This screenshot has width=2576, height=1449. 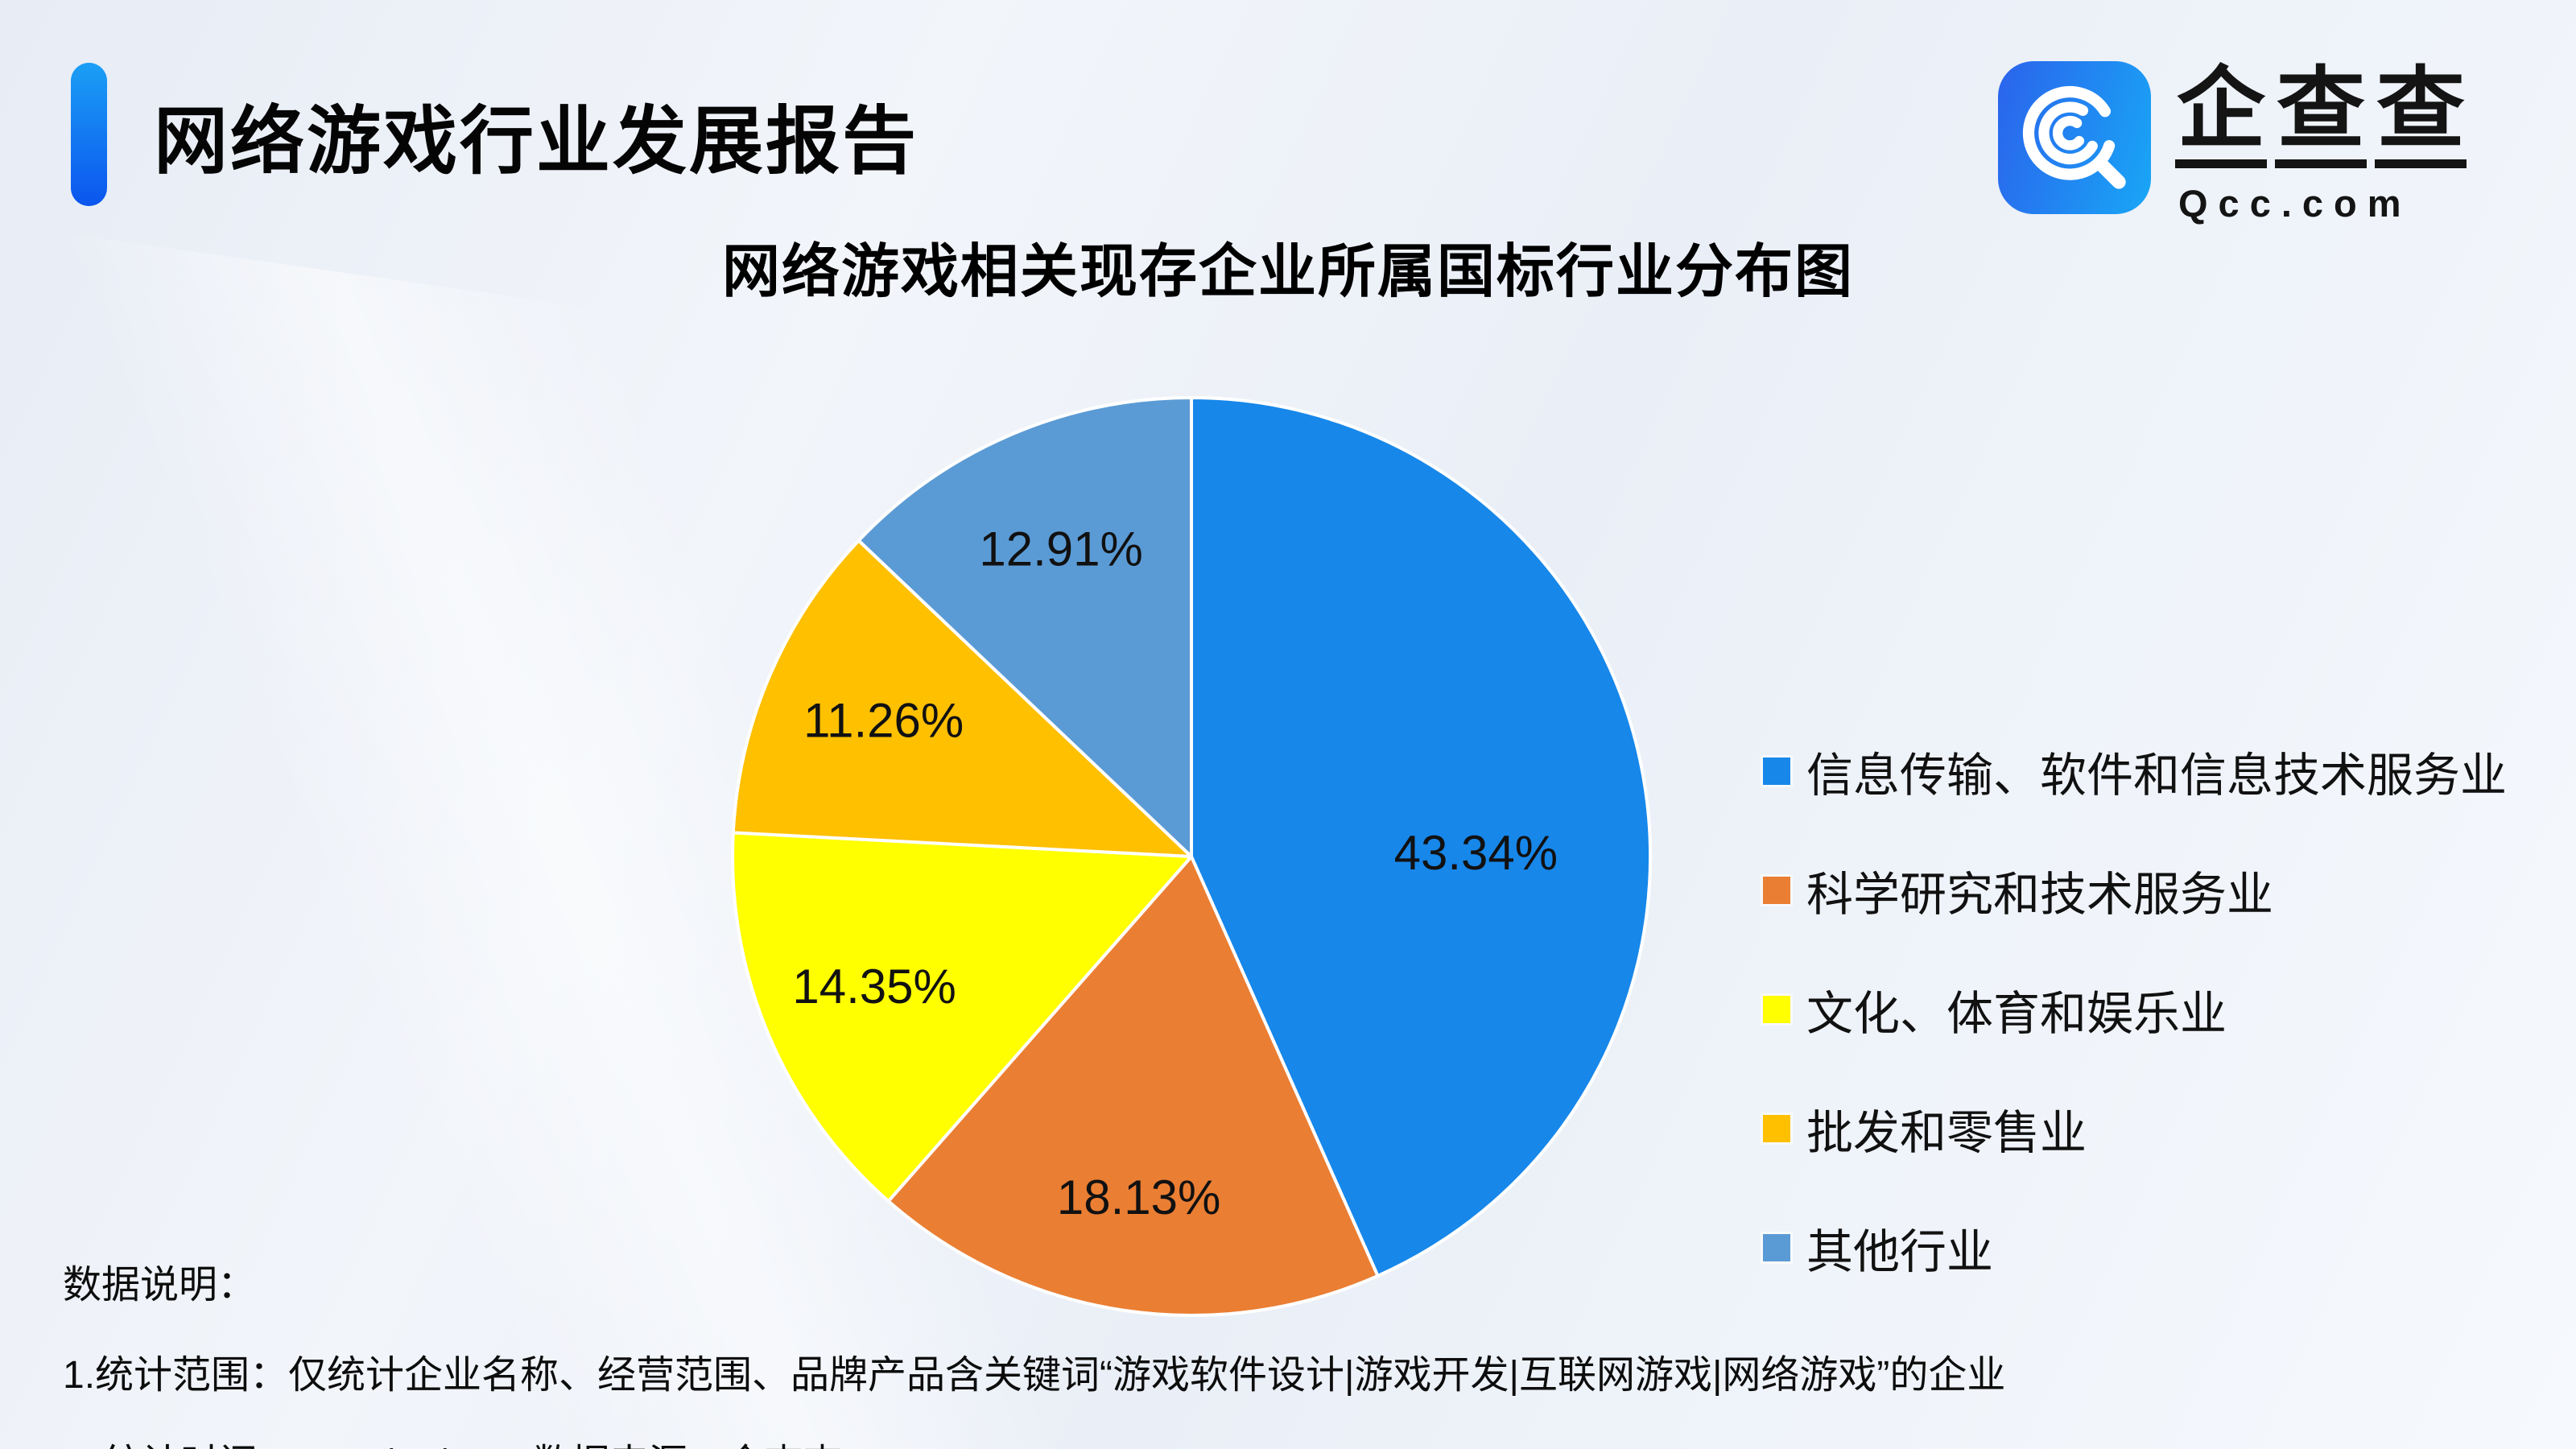 I want to click on accent-bar, so click(x=89, y=134).